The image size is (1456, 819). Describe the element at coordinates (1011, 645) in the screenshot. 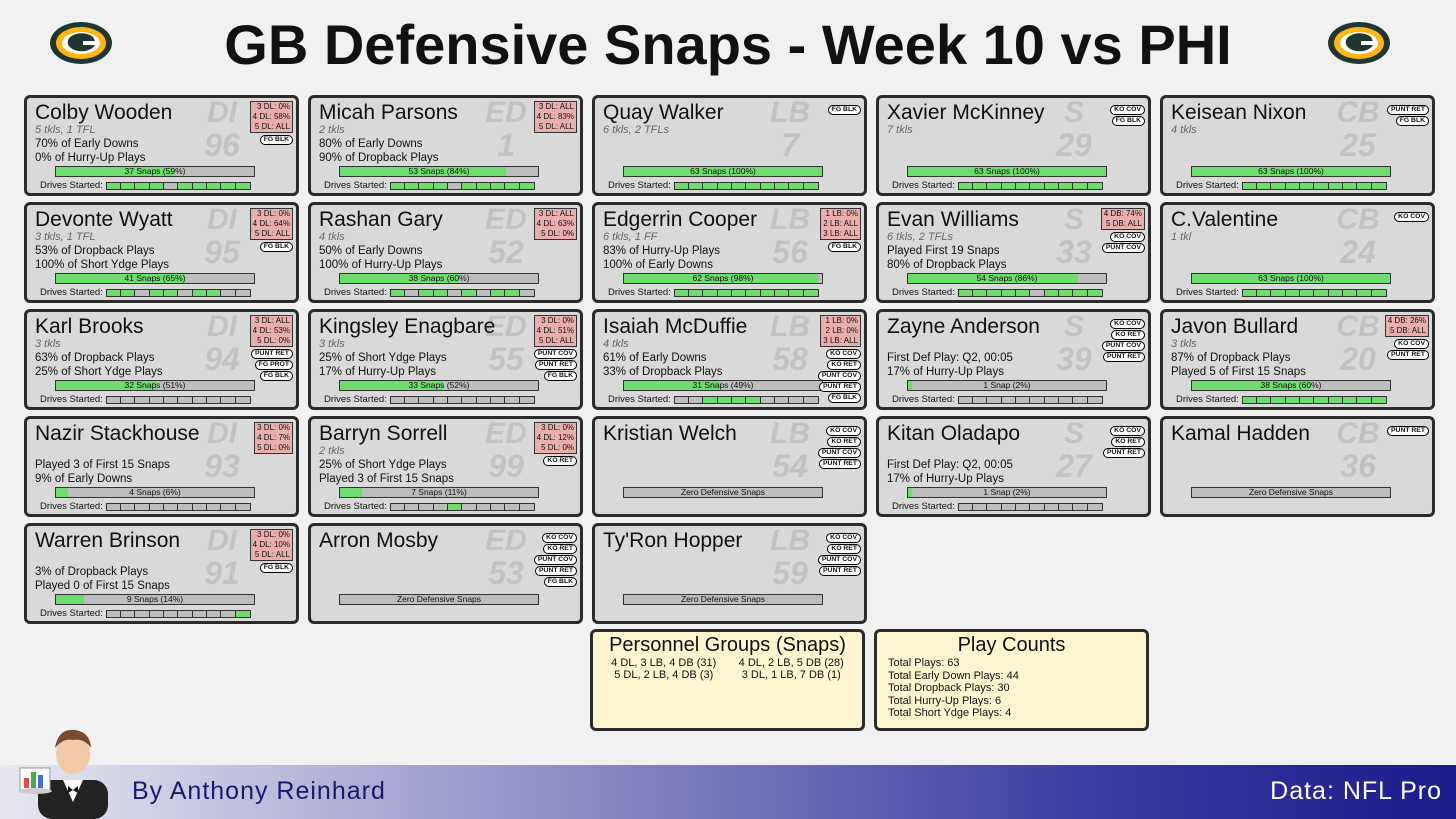

I see `play-counts-title: Play Counts` at that location.